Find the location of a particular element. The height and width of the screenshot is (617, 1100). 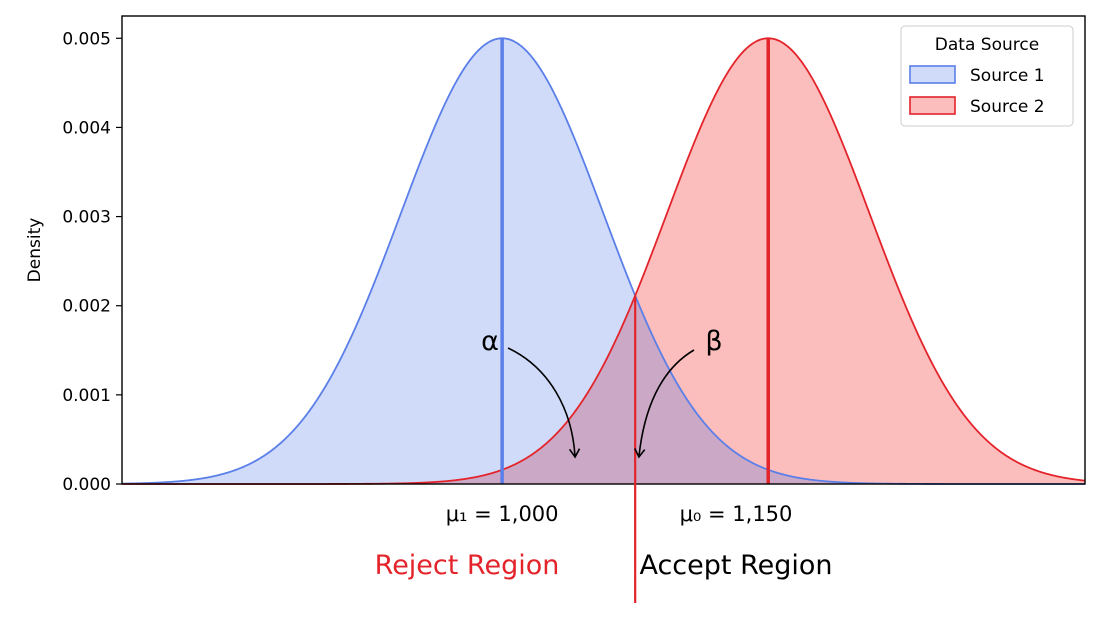

mu1-label: μ₁ = 1,000 is located at coordinates (502, 514).